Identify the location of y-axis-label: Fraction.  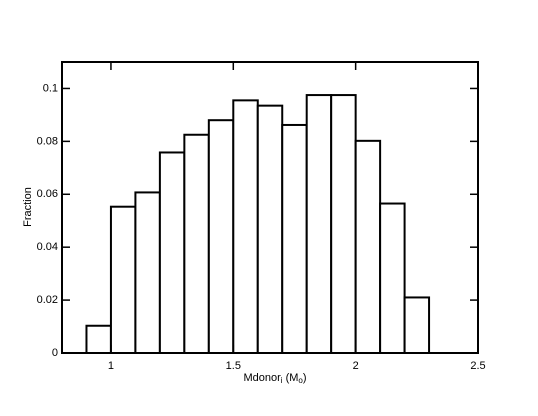
(28, 207).